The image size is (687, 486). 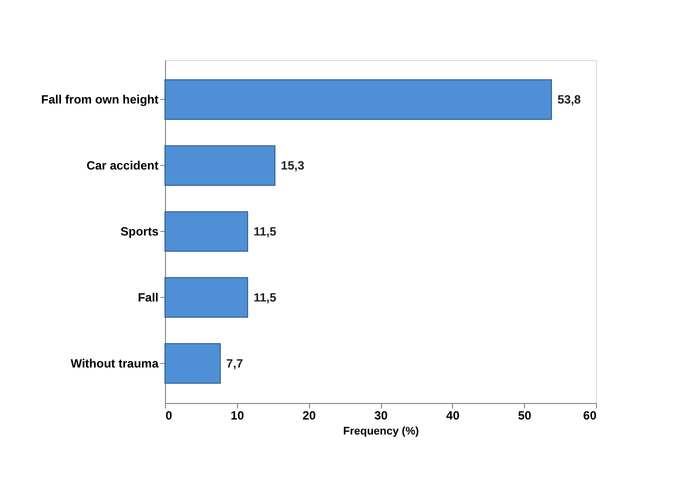 I want to click on x-tick-label: 30, so click(x=381, y=415).